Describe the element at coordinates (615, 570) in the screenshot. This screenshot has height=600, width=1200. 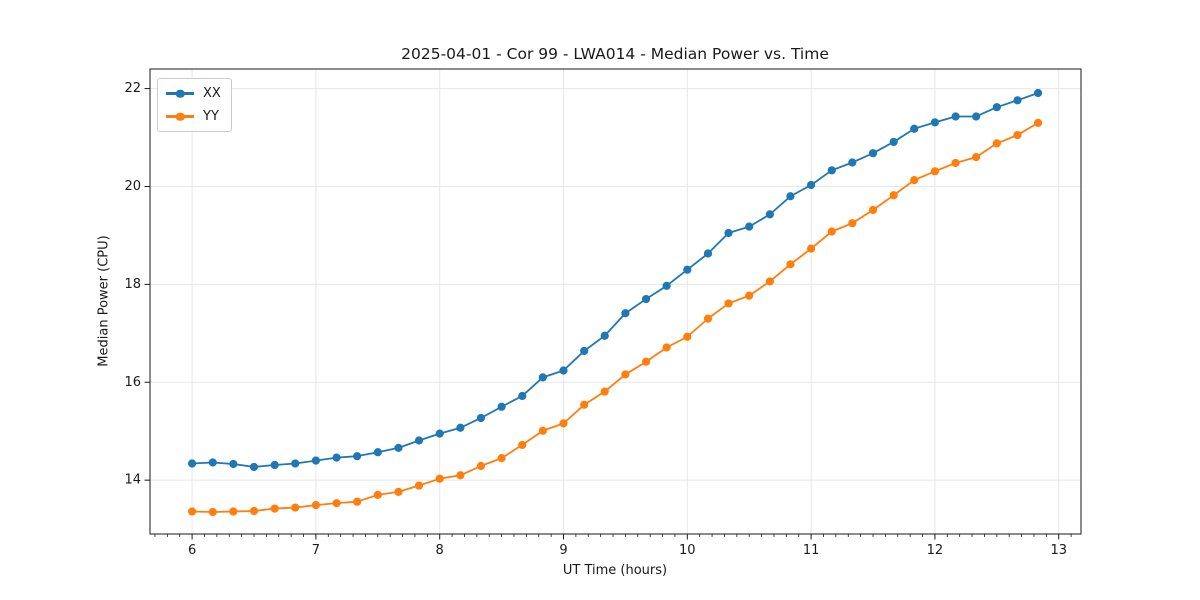
I see `x-axis-label: UT Time (hours)` at that location.